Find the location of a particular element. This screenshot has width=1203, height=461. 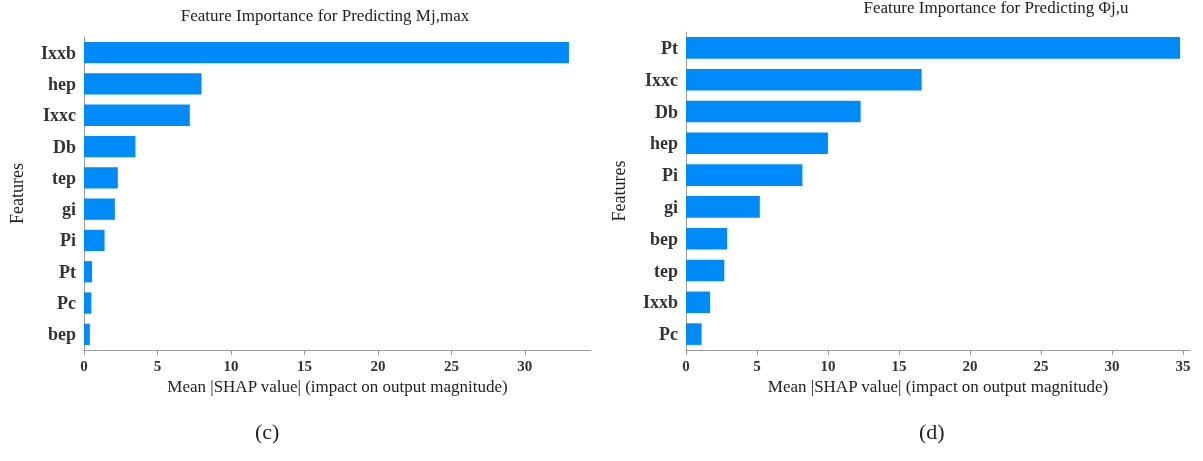

x-tick-label: 35 is located at coordinates (1183, 365).